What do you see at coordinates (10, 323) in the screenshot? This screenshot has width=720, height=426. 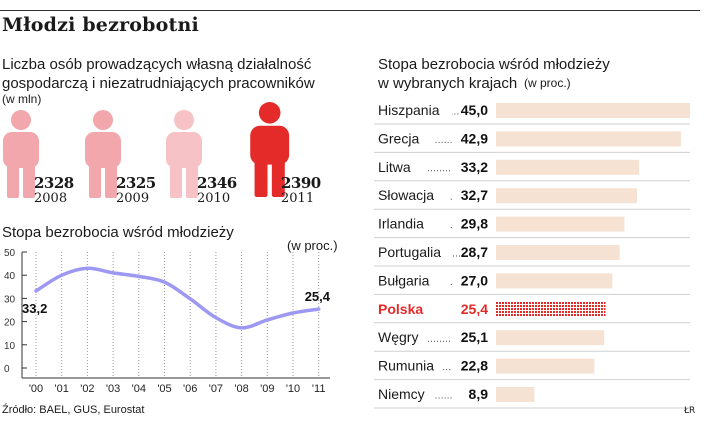 I see `y-tick-label: 20` at bounding box center [10, 323].